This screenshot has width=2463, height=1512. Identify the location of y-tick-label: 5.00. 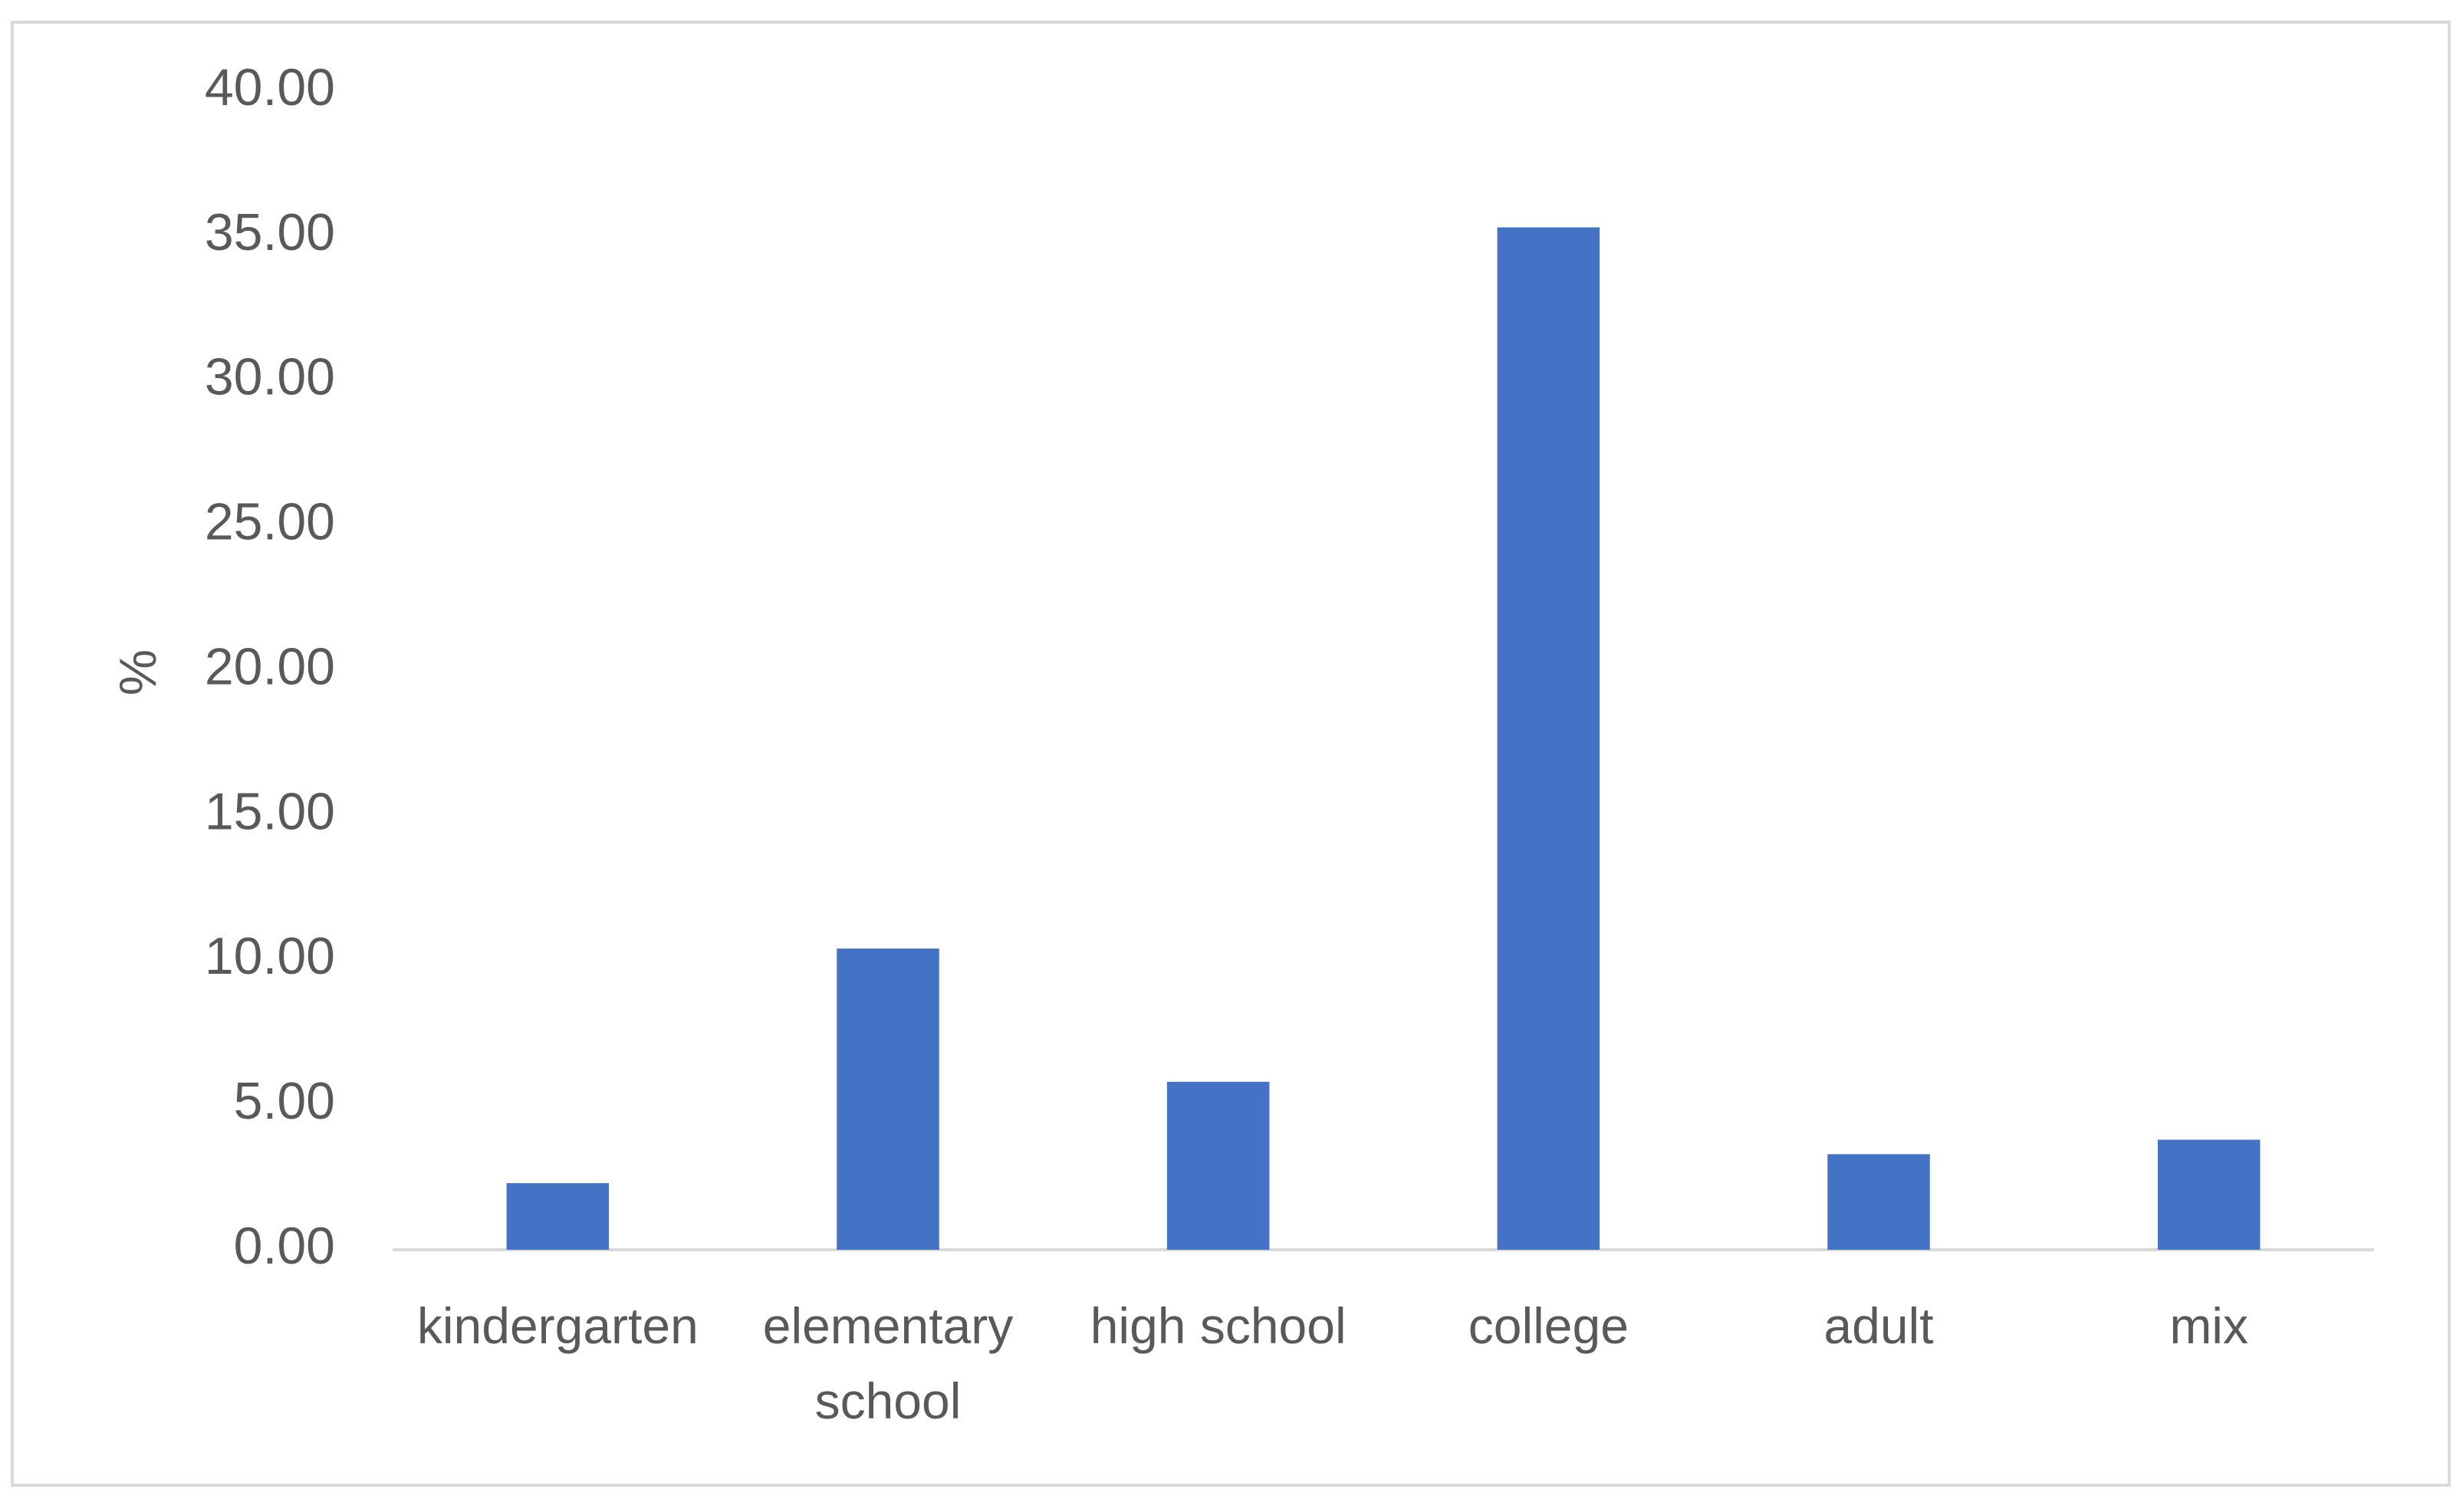
(284, 1101).